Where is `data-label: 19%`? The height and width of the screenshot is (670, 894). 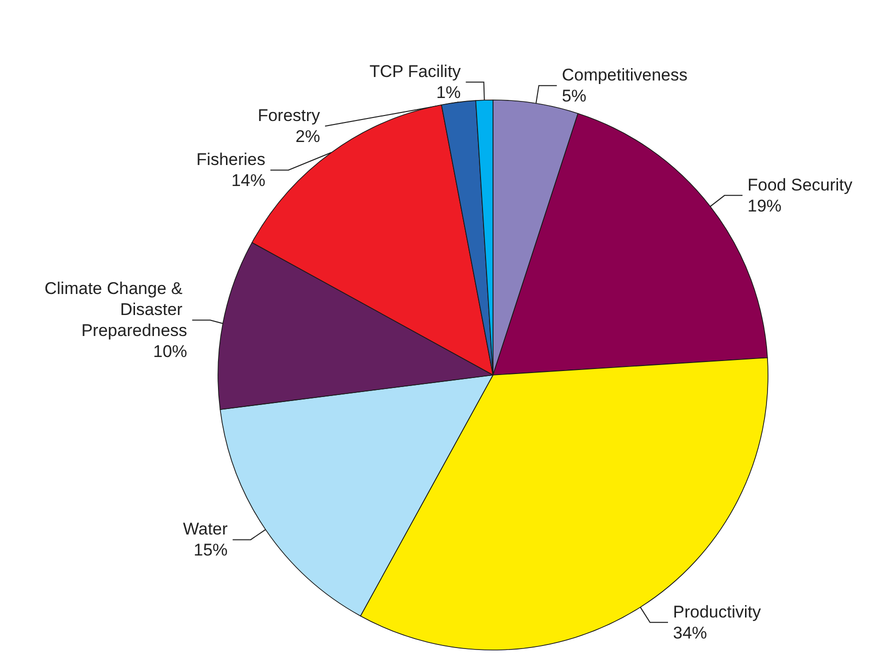 data-label: 19% is located at coordinates (765, 206).